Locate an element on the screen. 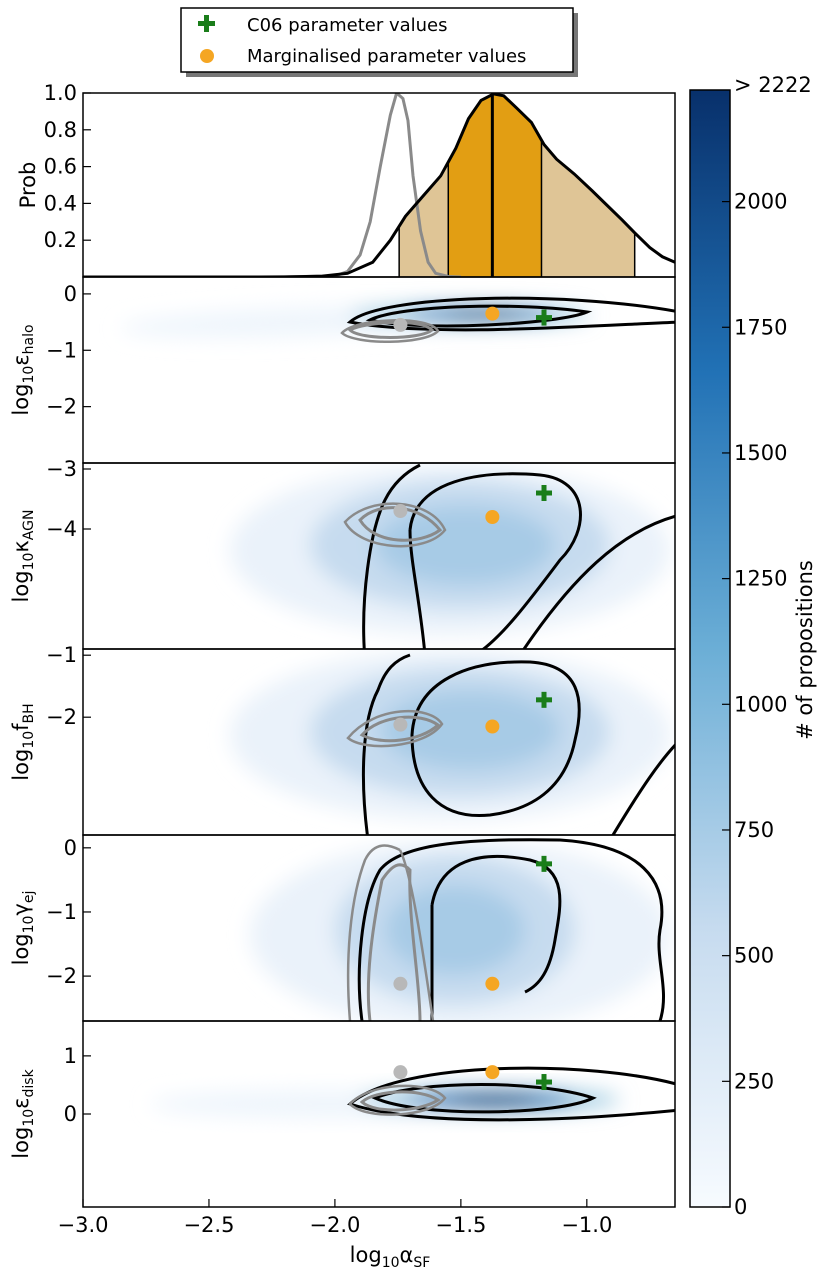 This screenshot has height=1275, width=830. marginalised-point-kappa-agn is located at coordinates (492, 517).